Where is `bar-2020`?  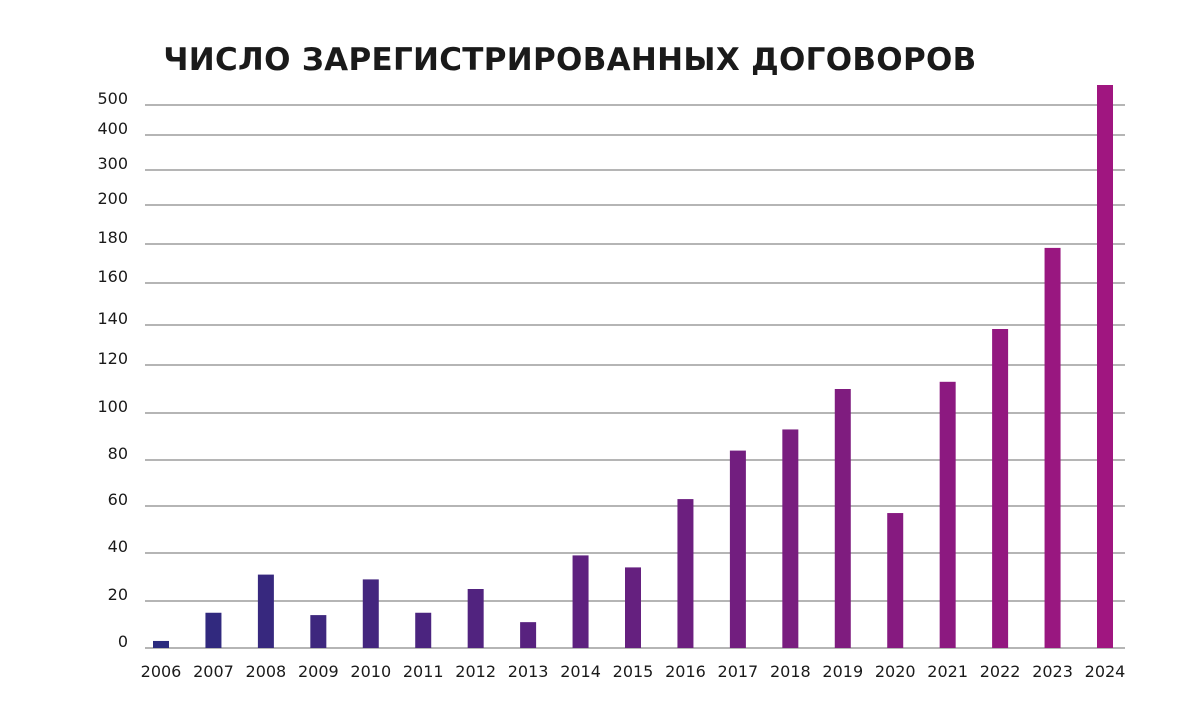 bar-2020 is located at coordinates (895, 580).